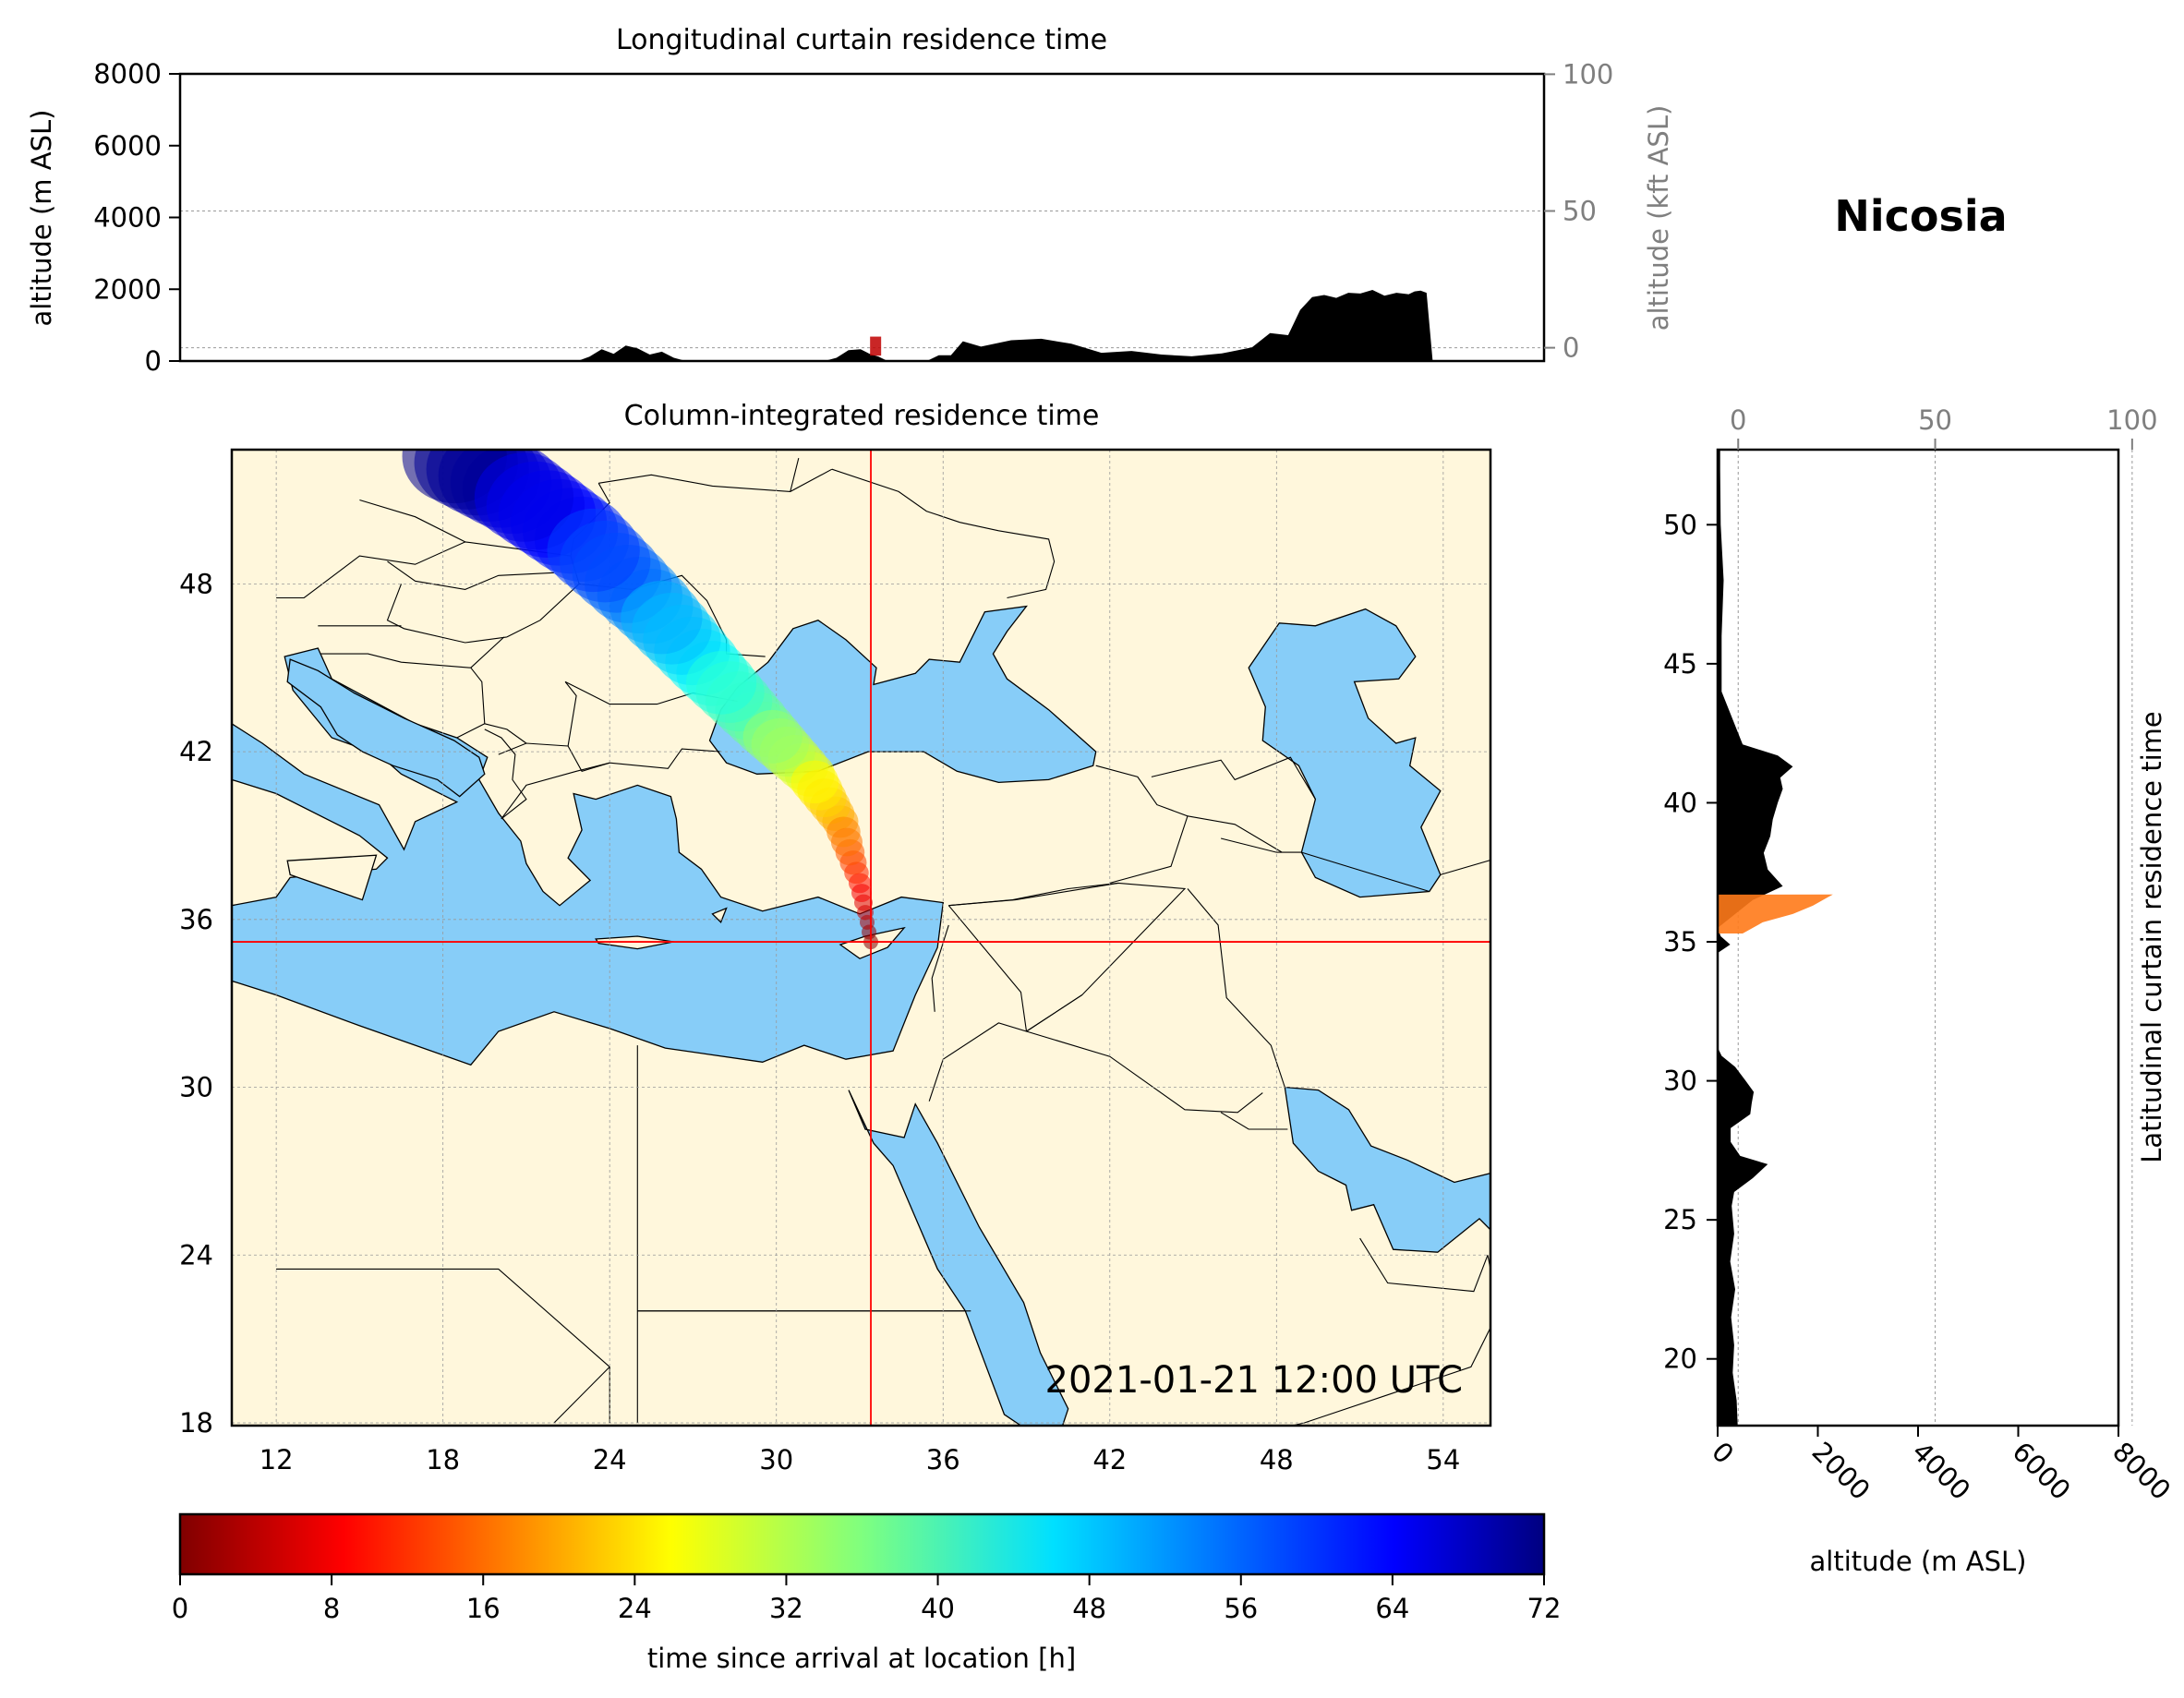 The width and height of the screenshot is (2184, 1698). I want to click on latitudinal-x-tick-label: 4000, so click(1941, 1471).